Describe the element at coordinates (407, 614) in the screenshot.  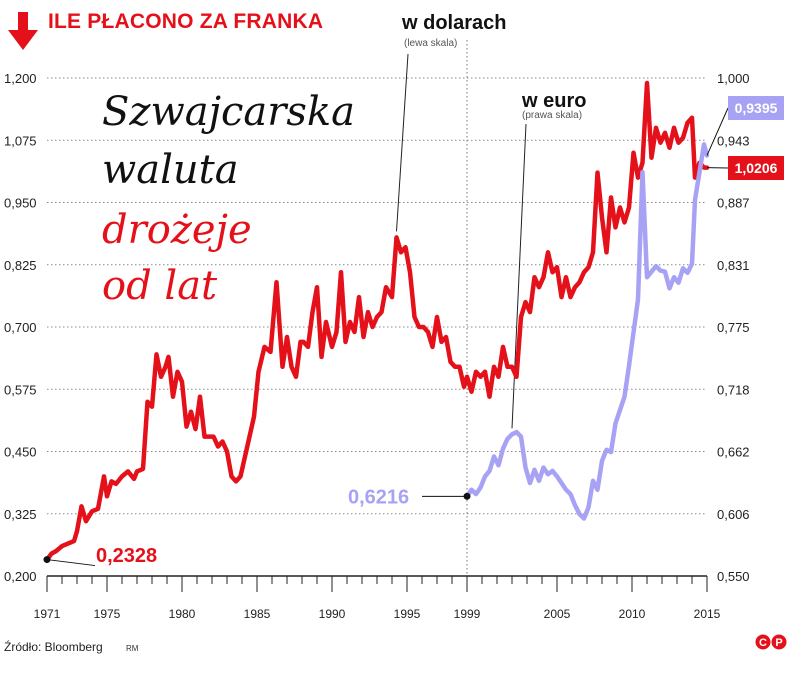
I see `x-tick-label: 1995` at that location.